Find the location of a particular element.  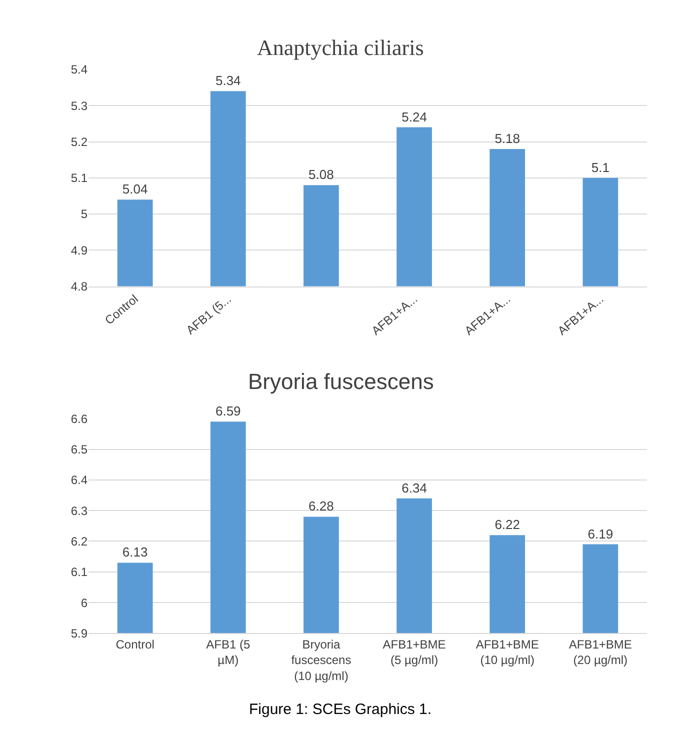

chart-title: Bryoria fuscescens is located at coordinates (341, 381).